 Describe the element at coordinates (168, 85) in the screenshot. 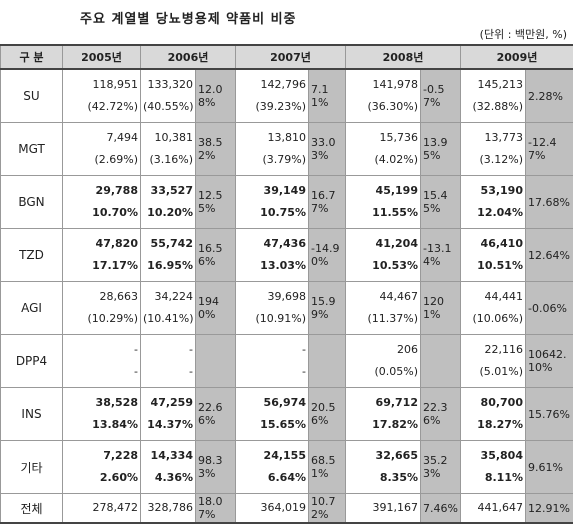

I see `amount: 133,320` at that location.